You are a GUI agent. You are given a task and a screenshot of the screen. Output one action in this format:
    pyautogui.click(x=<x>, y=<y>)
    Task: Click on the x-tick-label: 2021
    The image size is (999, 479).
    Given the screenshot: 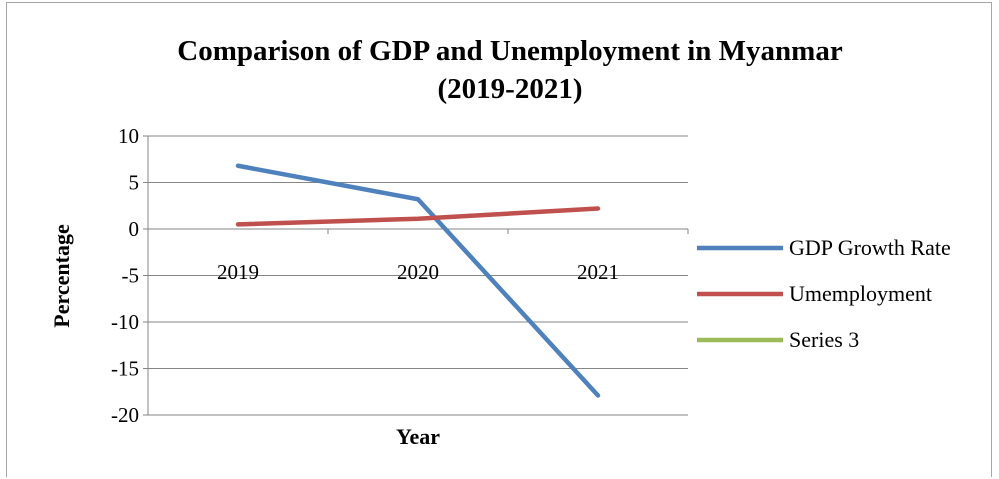 What is the action you would take?
    pyautogui.click(x=598, y=272)
    